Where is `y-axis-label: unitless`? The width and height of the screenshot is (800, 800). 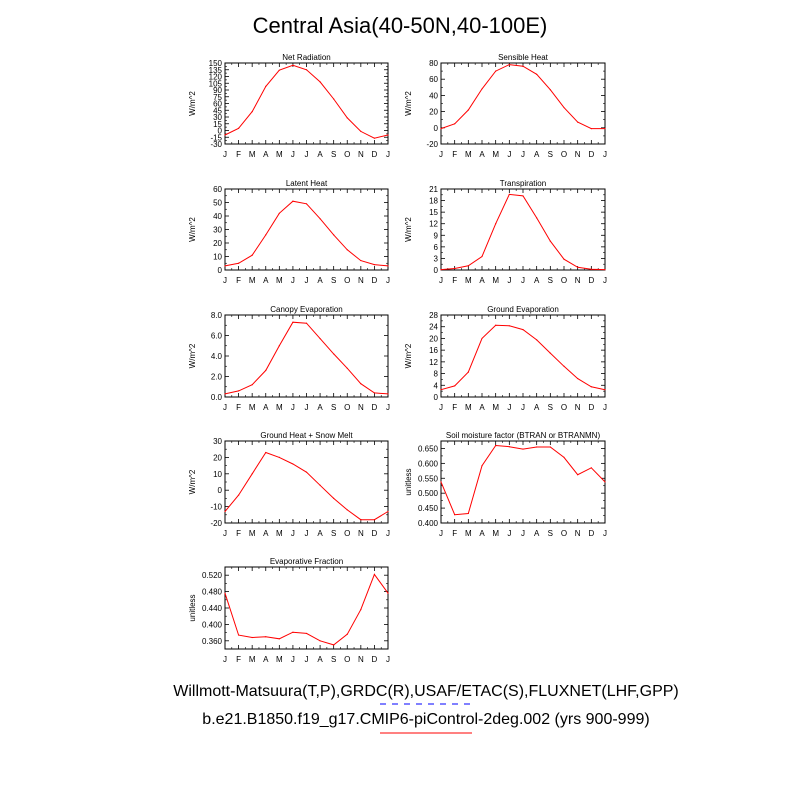
y-axis-label: unitless is located at coordinates (408, 481).